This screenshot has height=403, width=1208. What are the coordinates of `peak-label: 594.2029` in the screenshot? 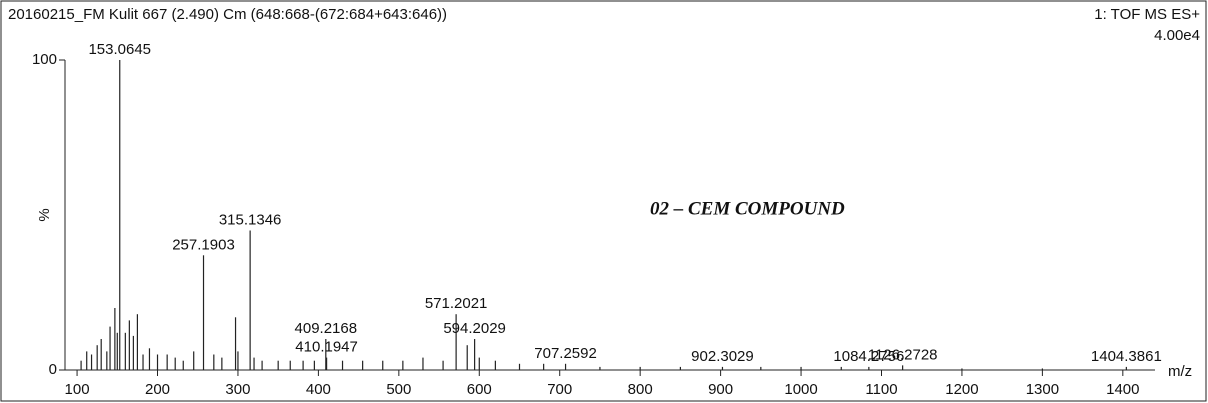 It's located at (474, 328).